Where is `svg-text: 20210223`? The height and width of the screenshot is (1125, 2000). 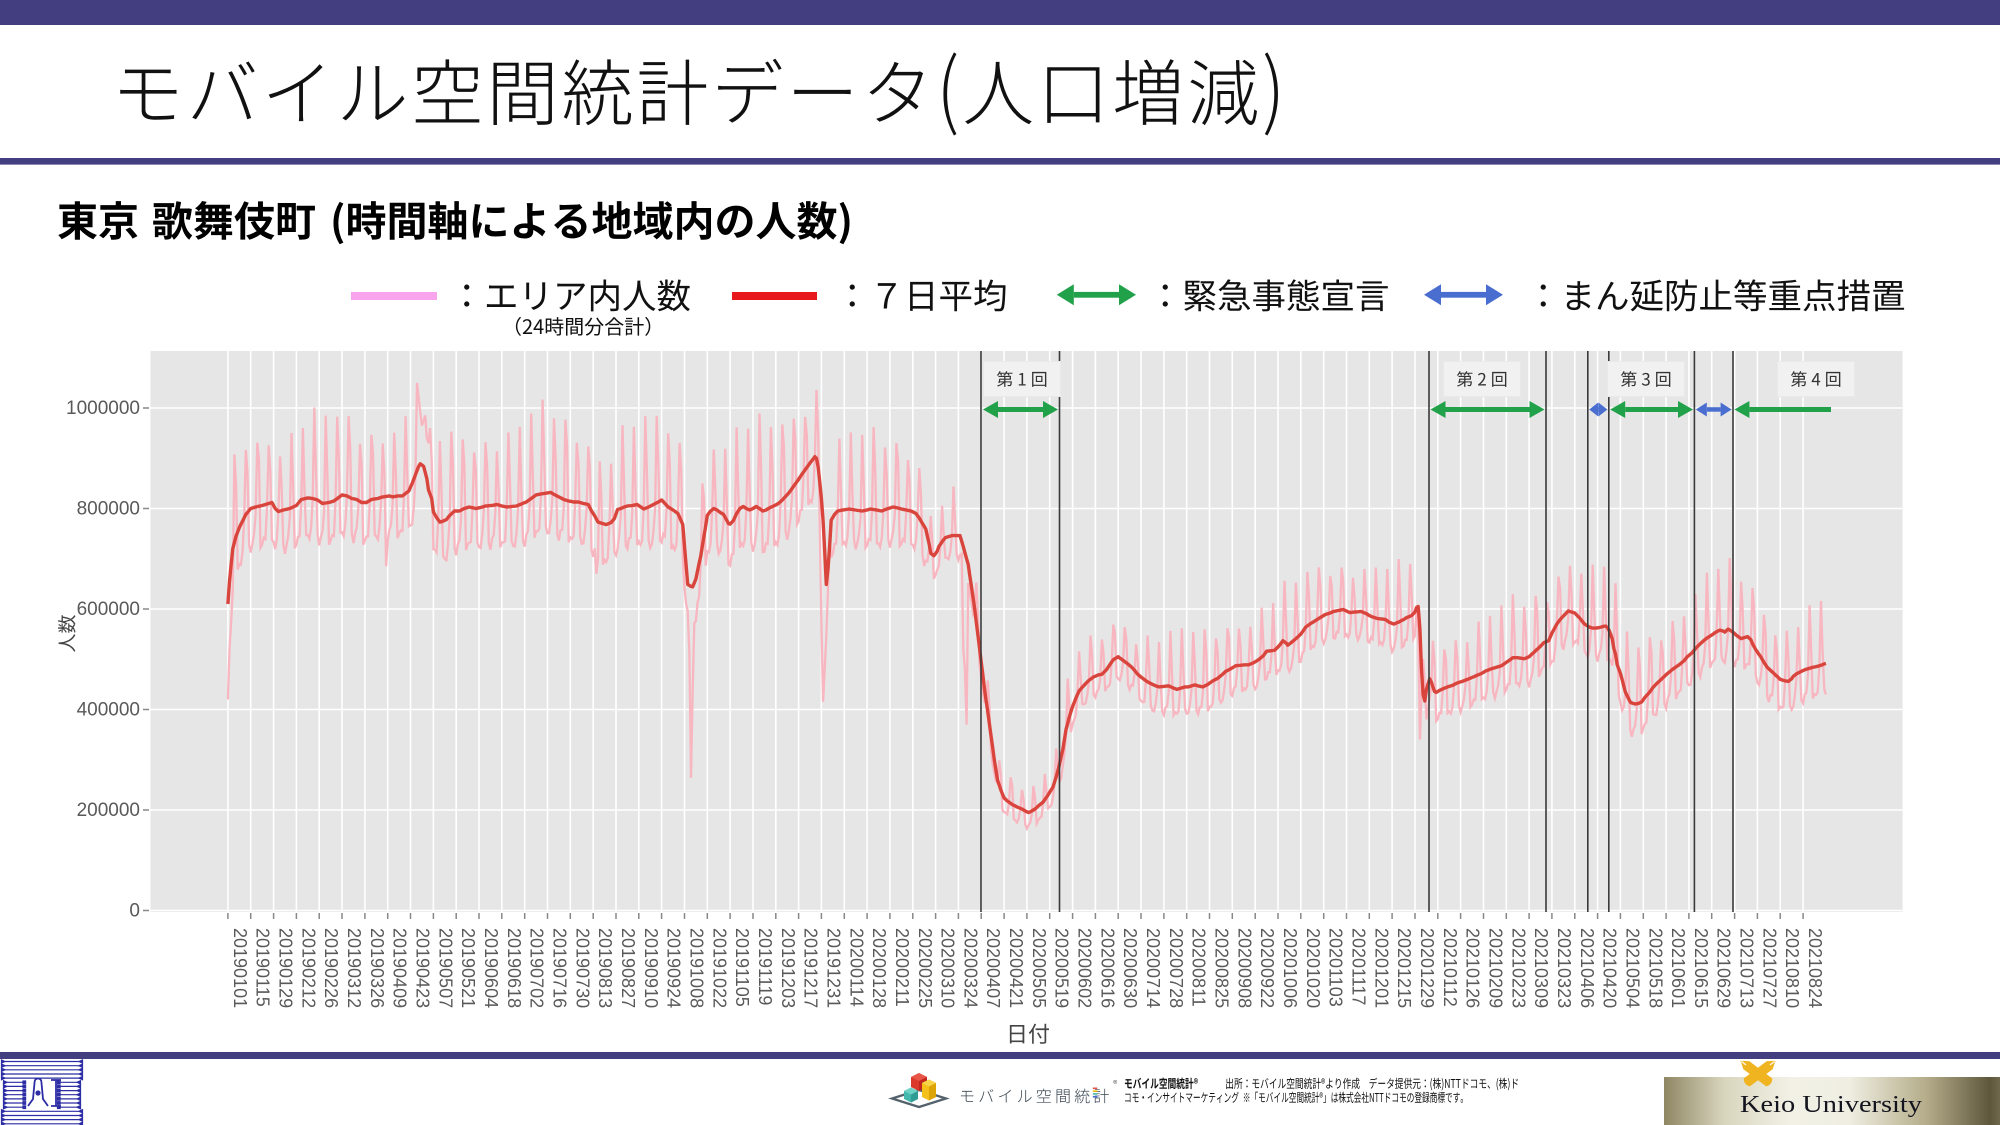
svg-text: 20210223 is located at coordinates (1518, 968).